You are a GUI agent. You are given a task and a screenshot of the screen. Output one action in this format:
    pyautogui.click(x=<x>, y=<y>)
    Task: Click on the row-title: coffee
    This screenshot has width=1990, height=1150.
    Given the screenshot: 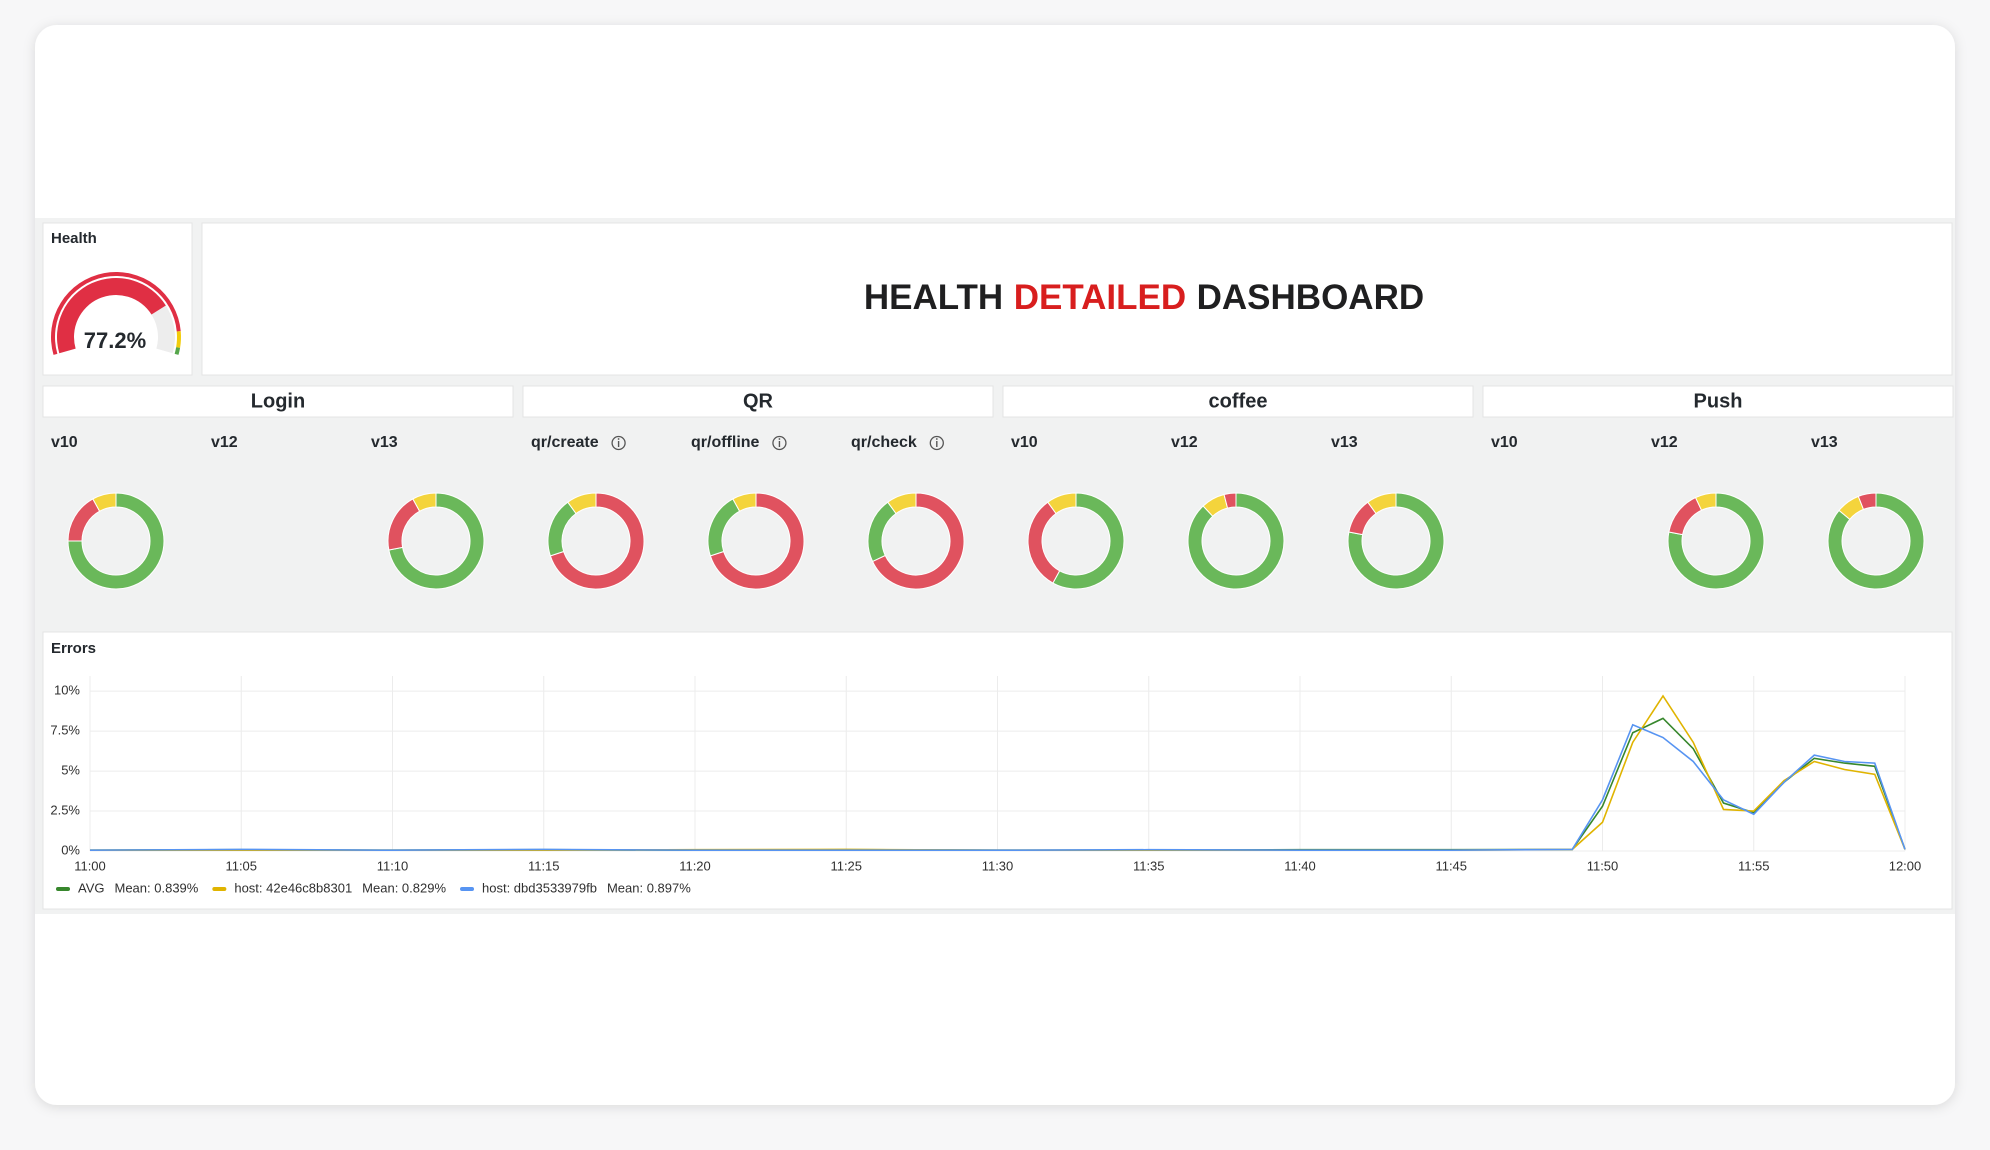 What is the action you would take?
    pyautogui.click(x=1238, y=401)
    